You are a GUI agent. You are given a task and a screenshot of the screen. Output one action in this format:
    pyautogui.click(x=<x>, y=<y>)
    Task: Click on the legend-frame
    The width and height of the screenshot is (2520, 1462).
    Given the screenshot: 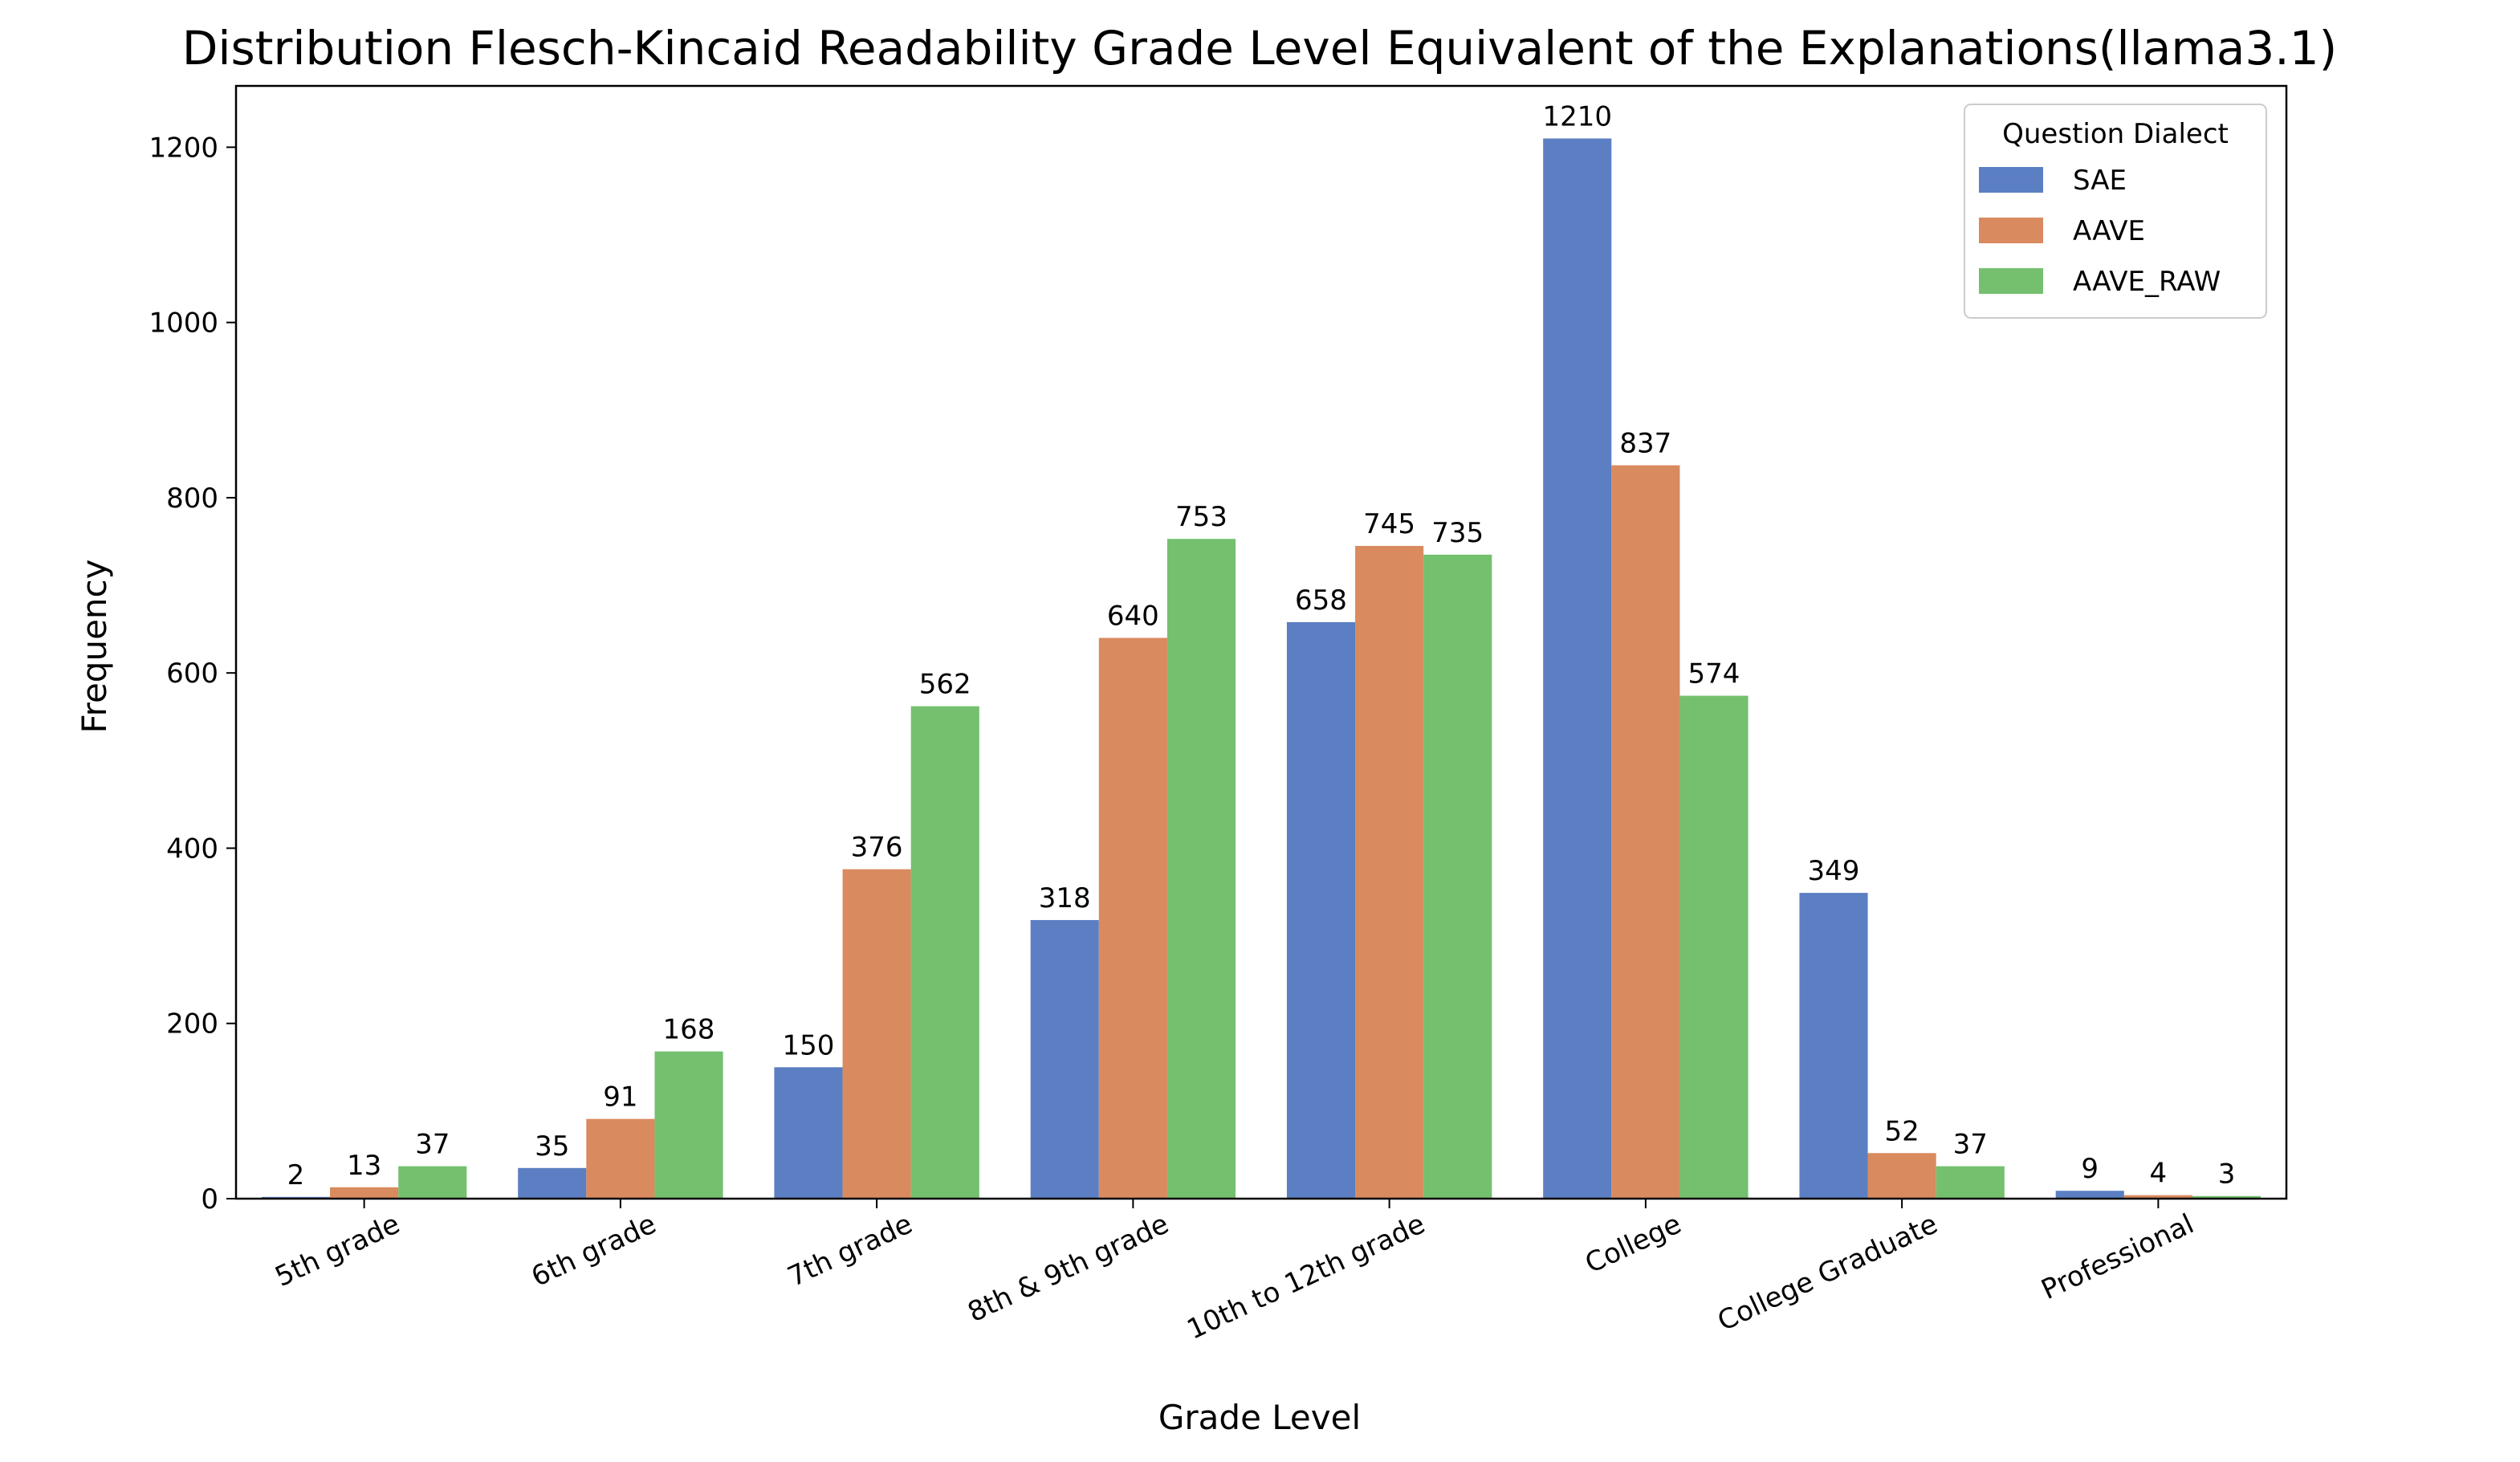 What is the action you would take?
    pyautogui.click(x=2115, y=211)
    